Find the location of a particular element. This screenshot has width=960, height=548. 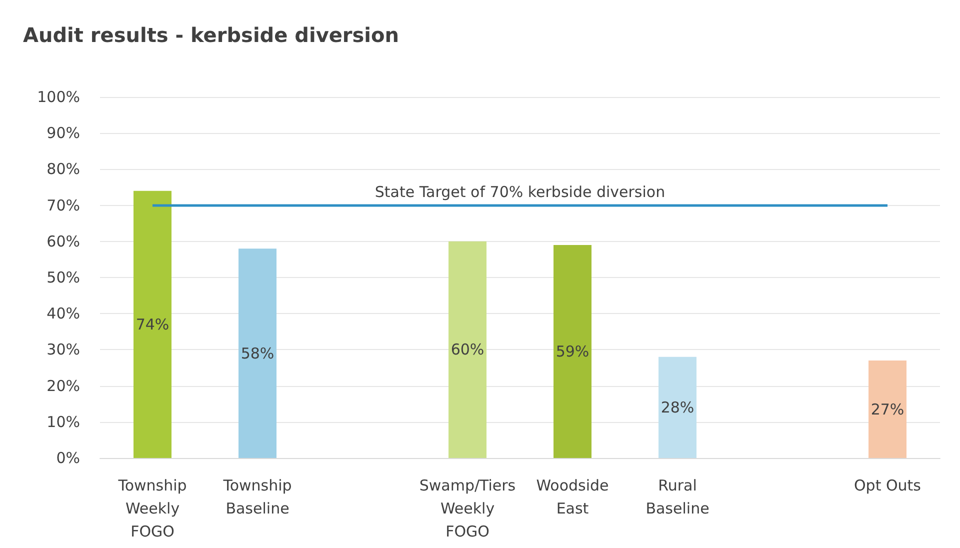

data-label: 27% is located at coordinates (887, 409).